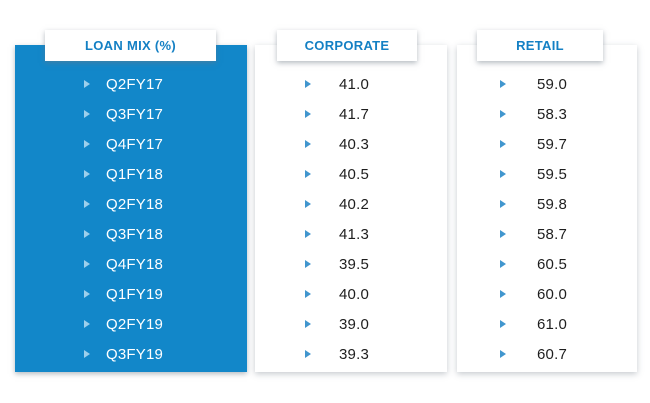 The image size is (650, 403). I want to click on table-row: Q3FY19, so click(131, 354).